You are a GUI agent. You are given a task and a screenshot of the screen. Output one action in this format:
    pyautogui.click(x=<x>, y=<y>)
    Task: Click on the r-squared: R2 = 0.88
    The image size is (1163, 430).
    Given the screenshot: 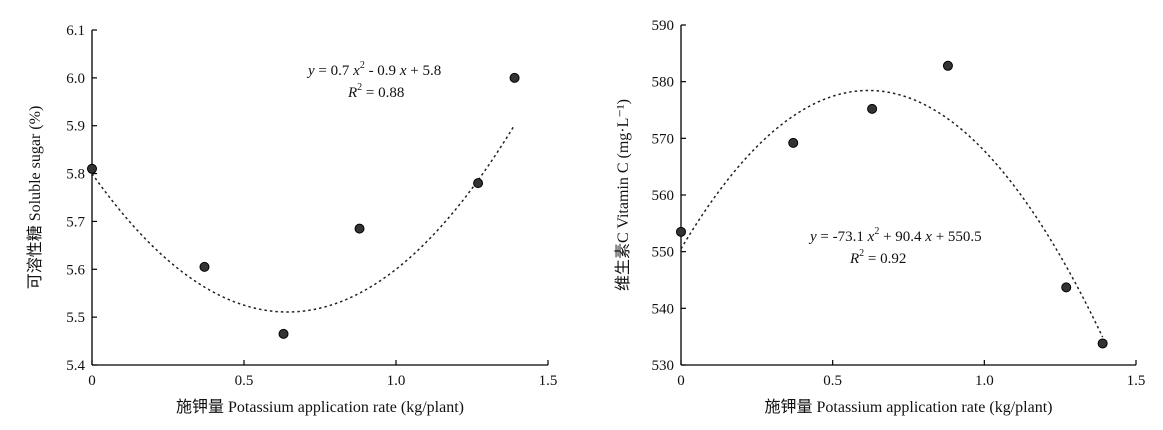 What is the action you would take?
    pyautogui.click(x=375, y=91)
    